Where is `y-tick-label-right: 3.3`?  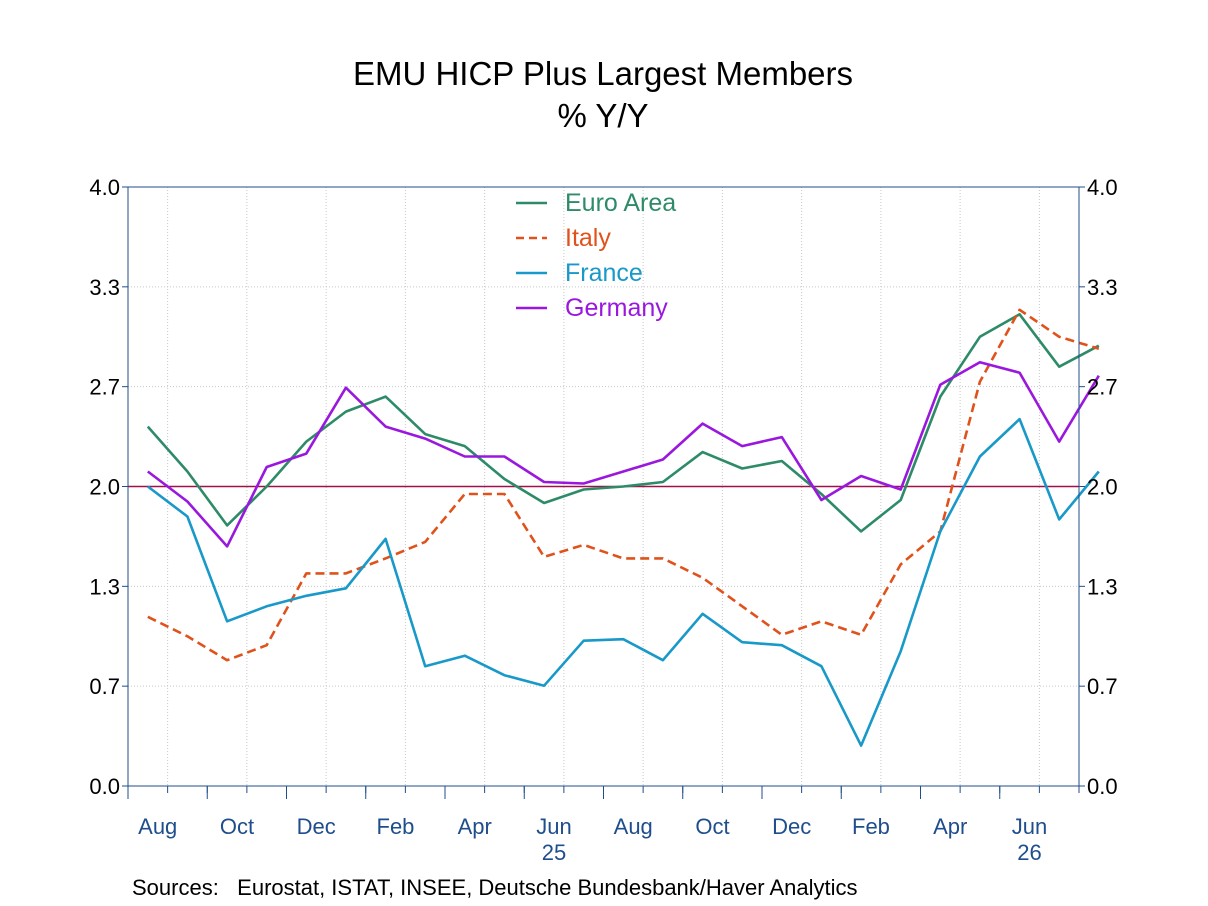 y-tick-label-right: 3.3 is located at coordinates (1102, 287).